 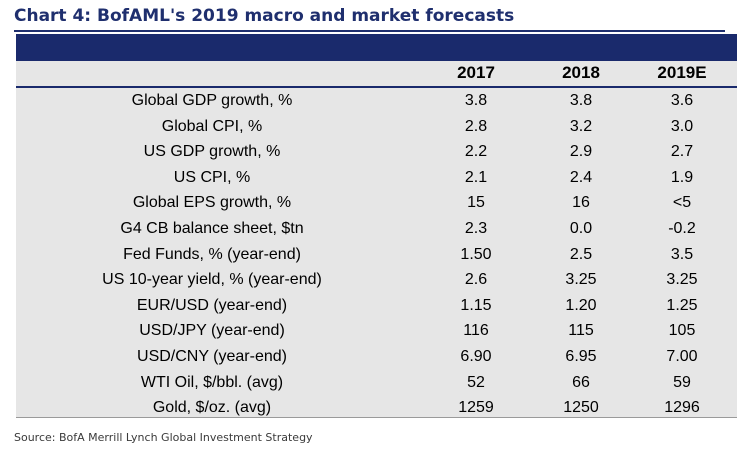 I want to click on row-label: G4 CB balance sheet, $tn, so click(x=212, y=228).